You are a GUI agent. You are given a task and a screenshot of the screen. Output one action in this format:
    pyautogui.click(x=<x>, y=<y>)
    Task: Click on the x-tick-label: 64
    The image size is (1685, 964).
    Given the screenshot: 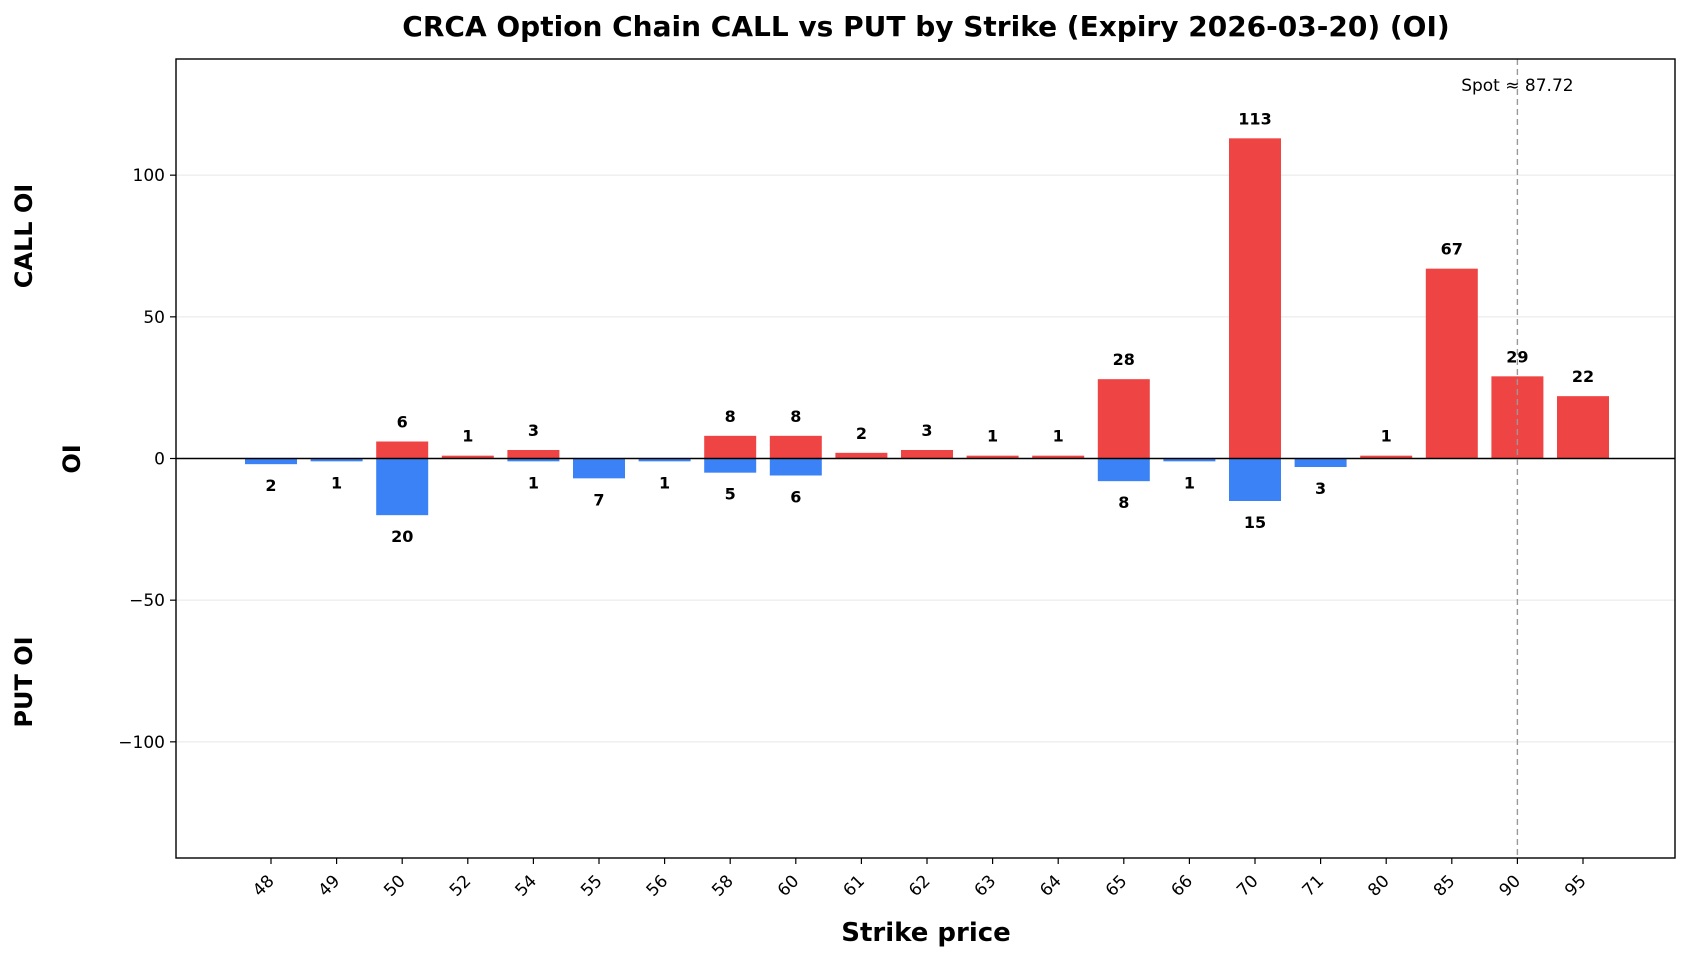 What is the action you would take?
    pyautogui.click(x=1050, y=885)
    